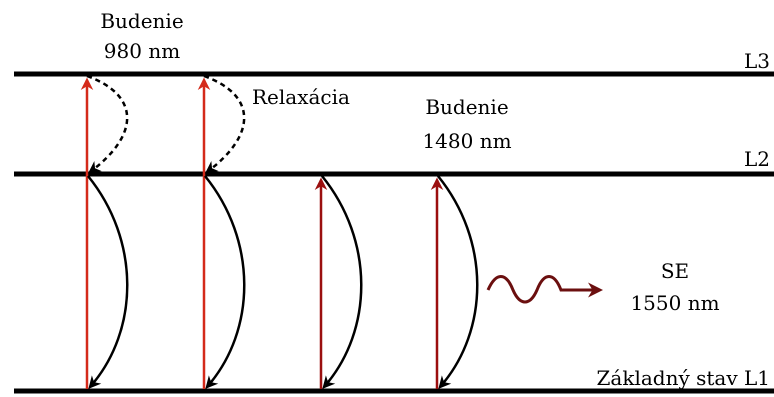 The height and width of the screenshot is (397, 774). I want to click on relaxation-label: Relaxácia, so click(301, 97).